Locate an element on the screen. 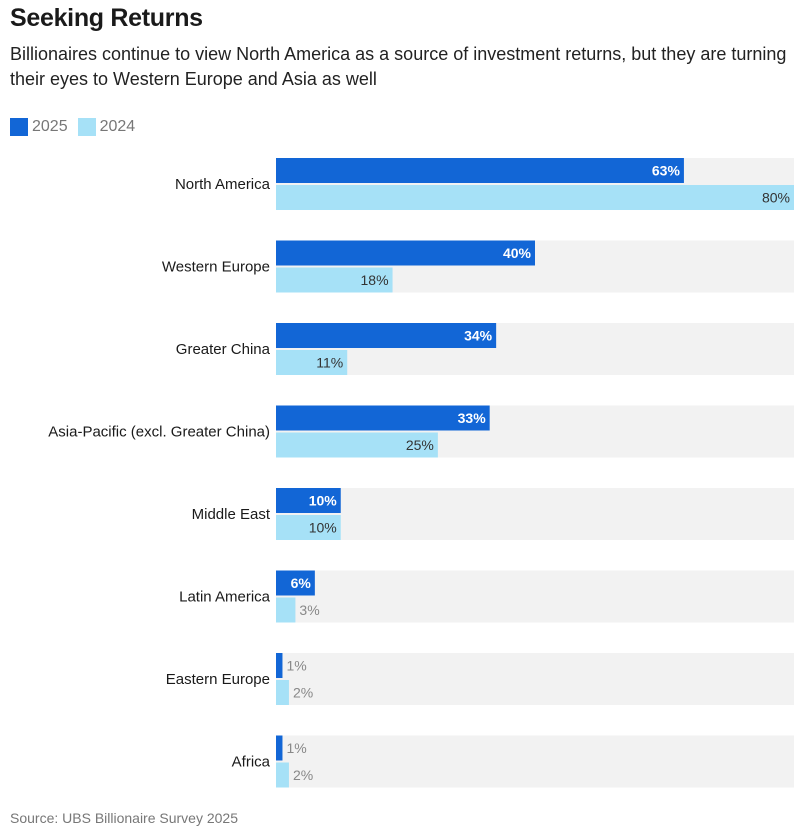  track-africa is located at coordinates (535, 761).